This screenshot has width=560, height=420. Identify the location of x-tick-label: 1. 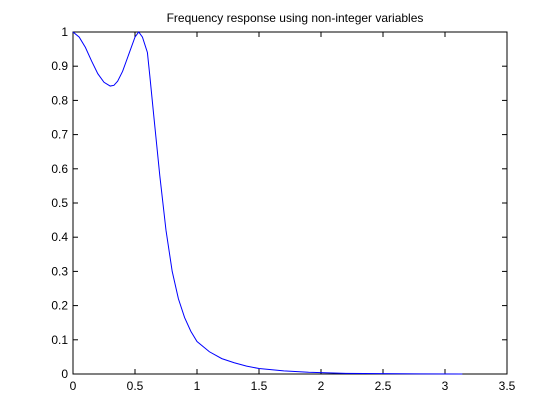
(197, 386).